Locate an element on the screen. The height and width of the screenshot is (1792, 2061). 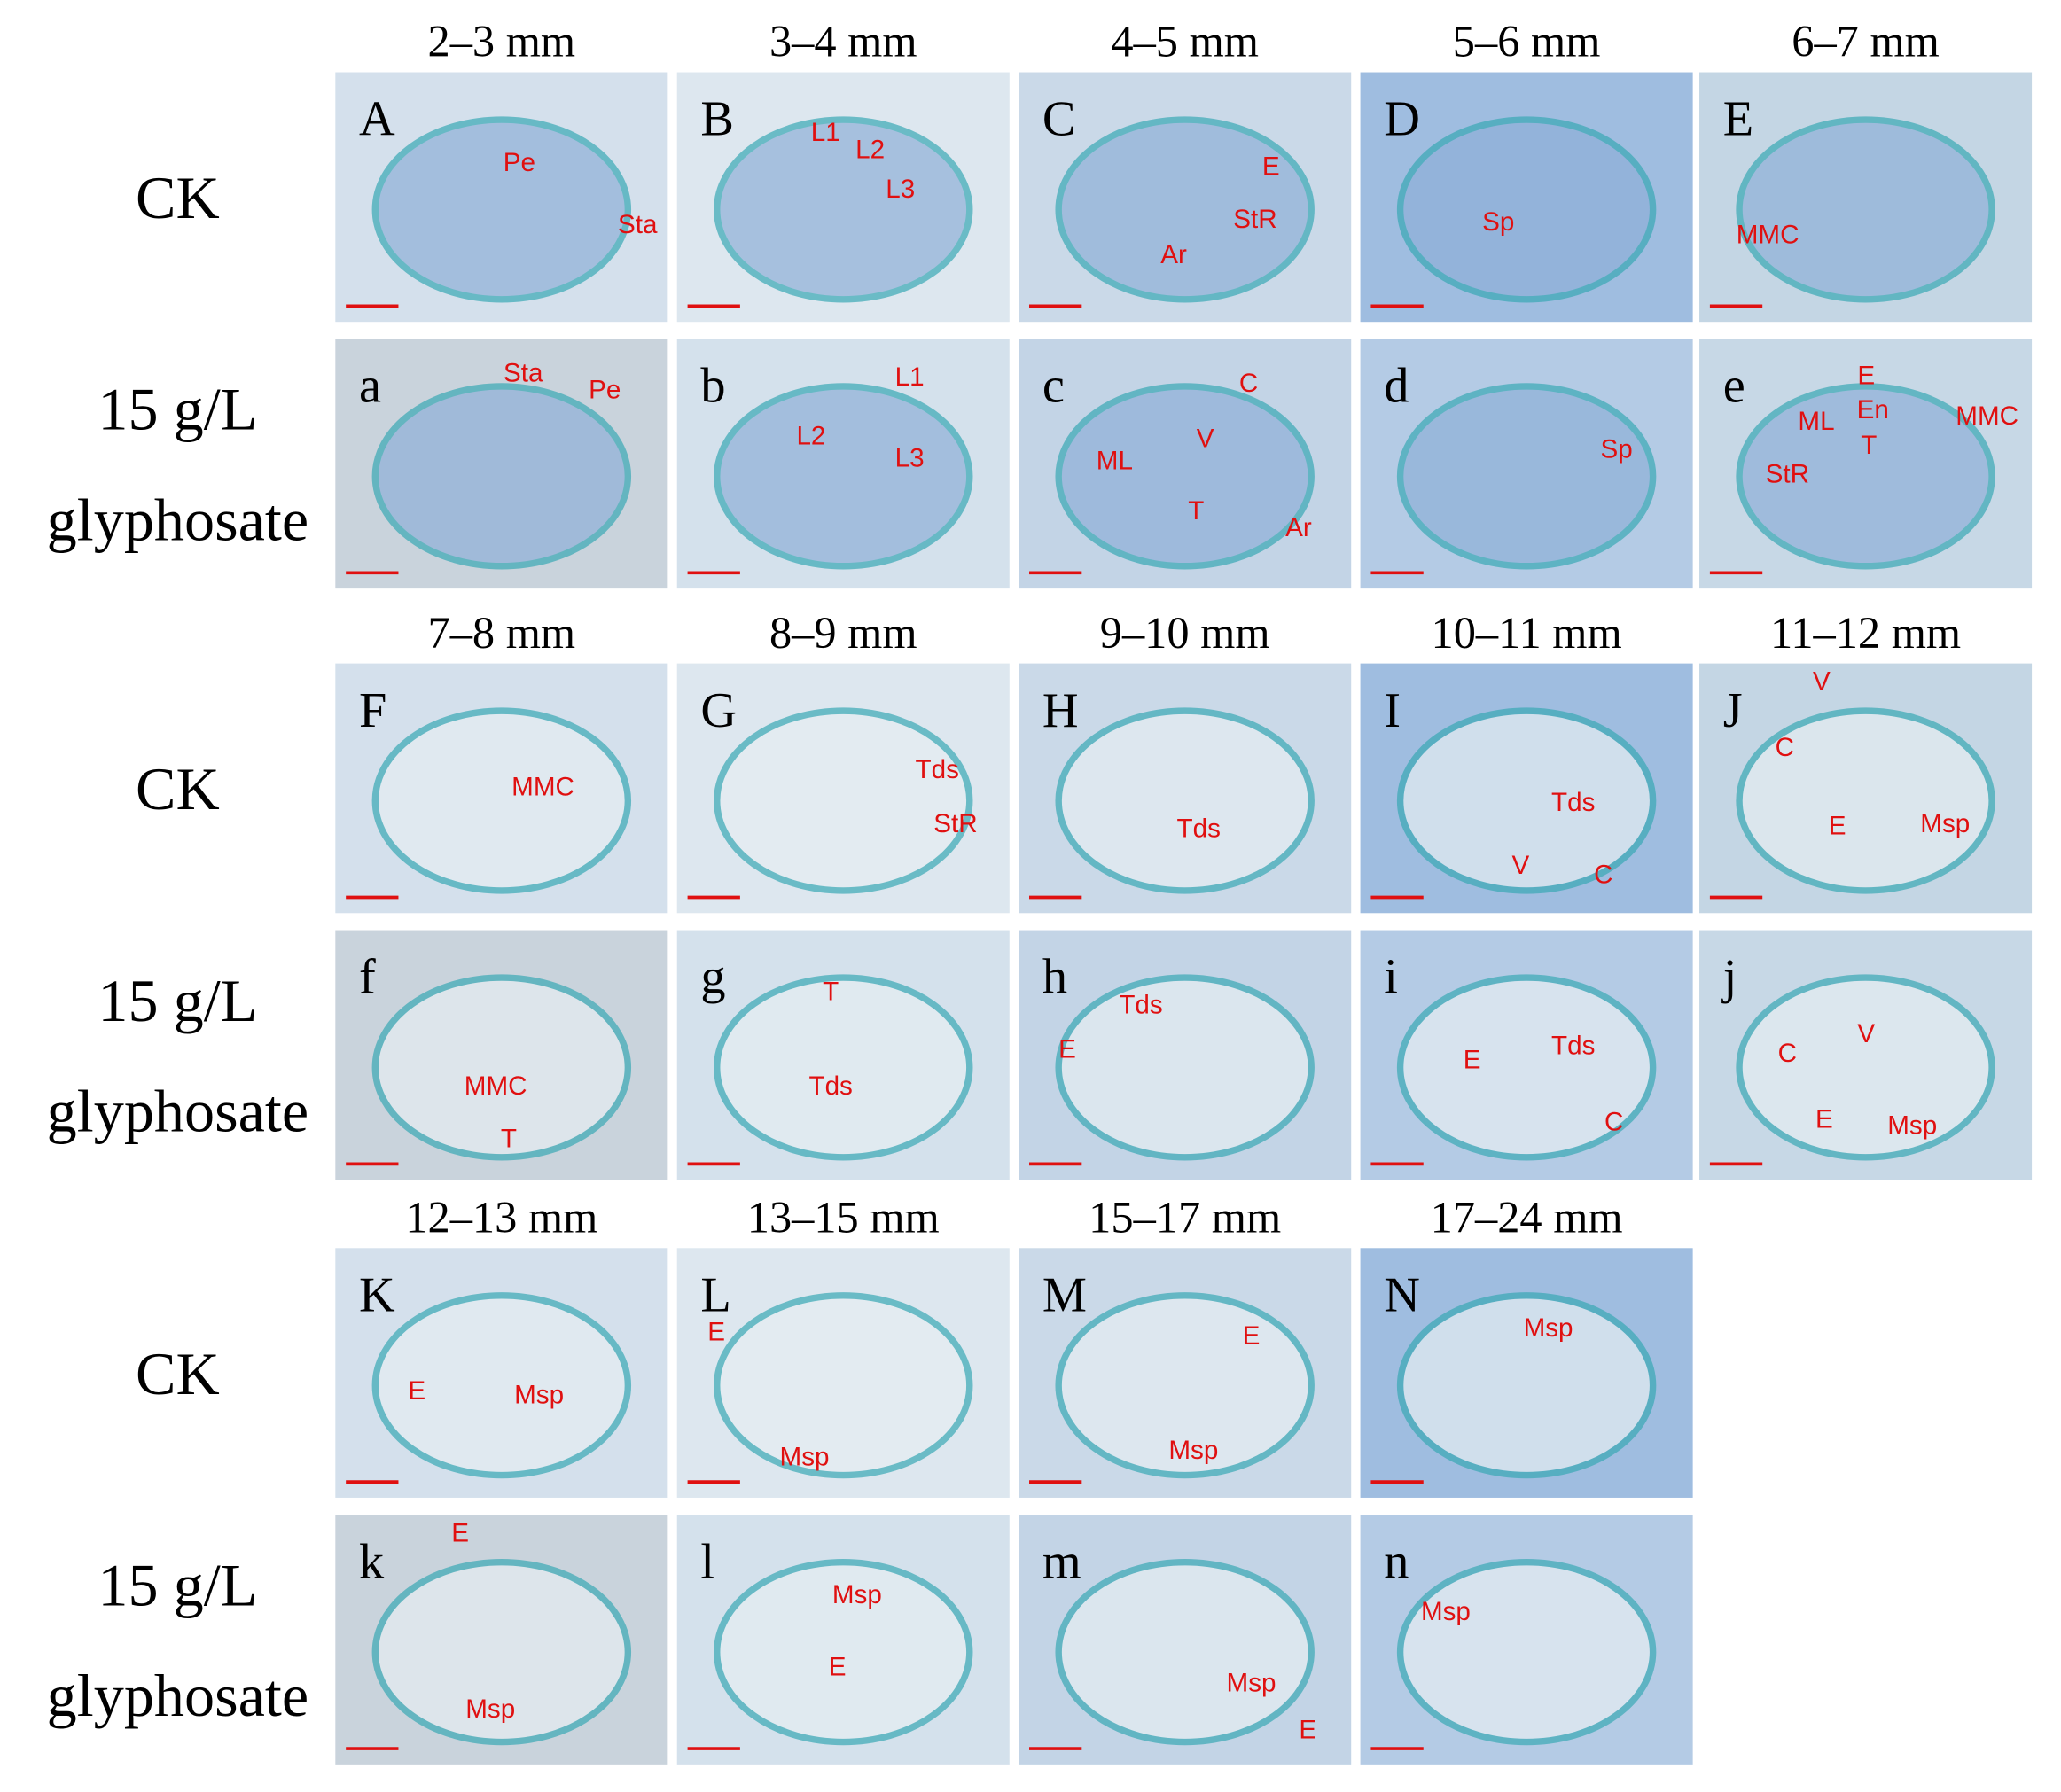
micrograph-panel: n Msp is located at coordinates (1526, 1640).